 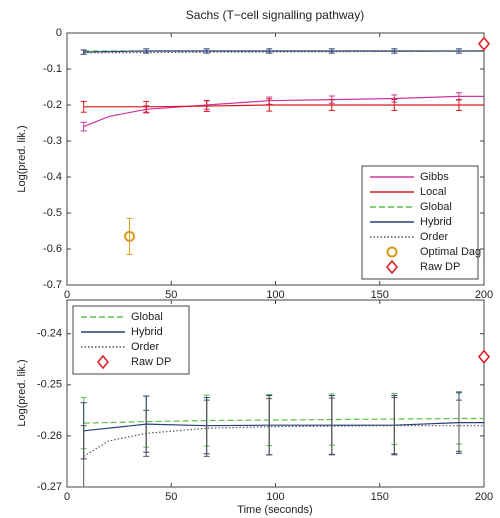 What do you see at coordinates (49, 436) in the screenshot?
I see `y-tick-label: -0.26` at bounding box center [49, 436].